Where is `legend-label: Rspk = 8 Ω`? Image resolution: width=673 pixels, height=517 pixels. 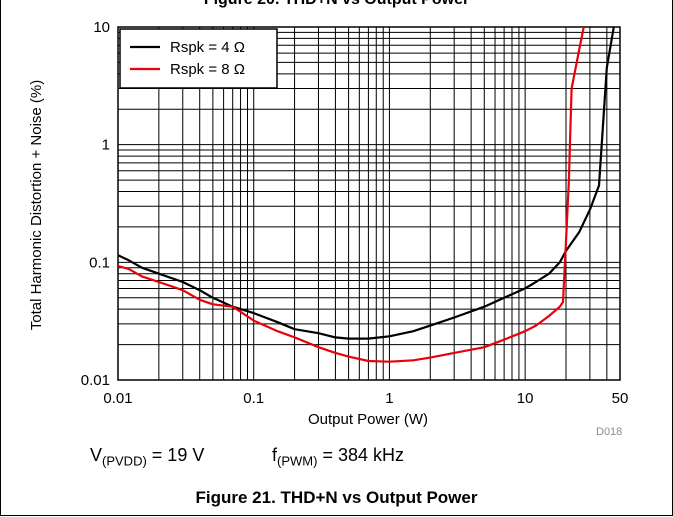
legend-label: Rspk = 8 Ω is located at coordinates (207, 69).